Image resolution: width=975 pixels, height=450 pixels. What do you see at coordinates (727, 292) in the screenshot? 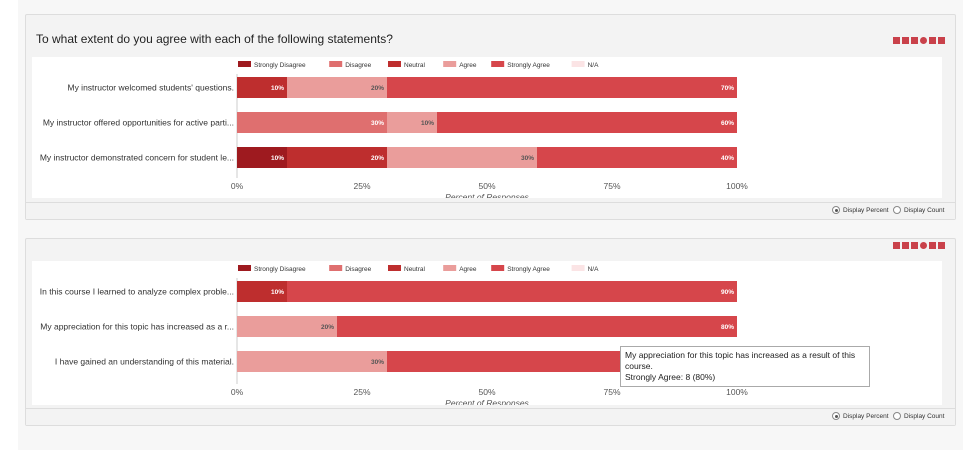
I see `data-label: 90%` at bounding box center [727, 292].